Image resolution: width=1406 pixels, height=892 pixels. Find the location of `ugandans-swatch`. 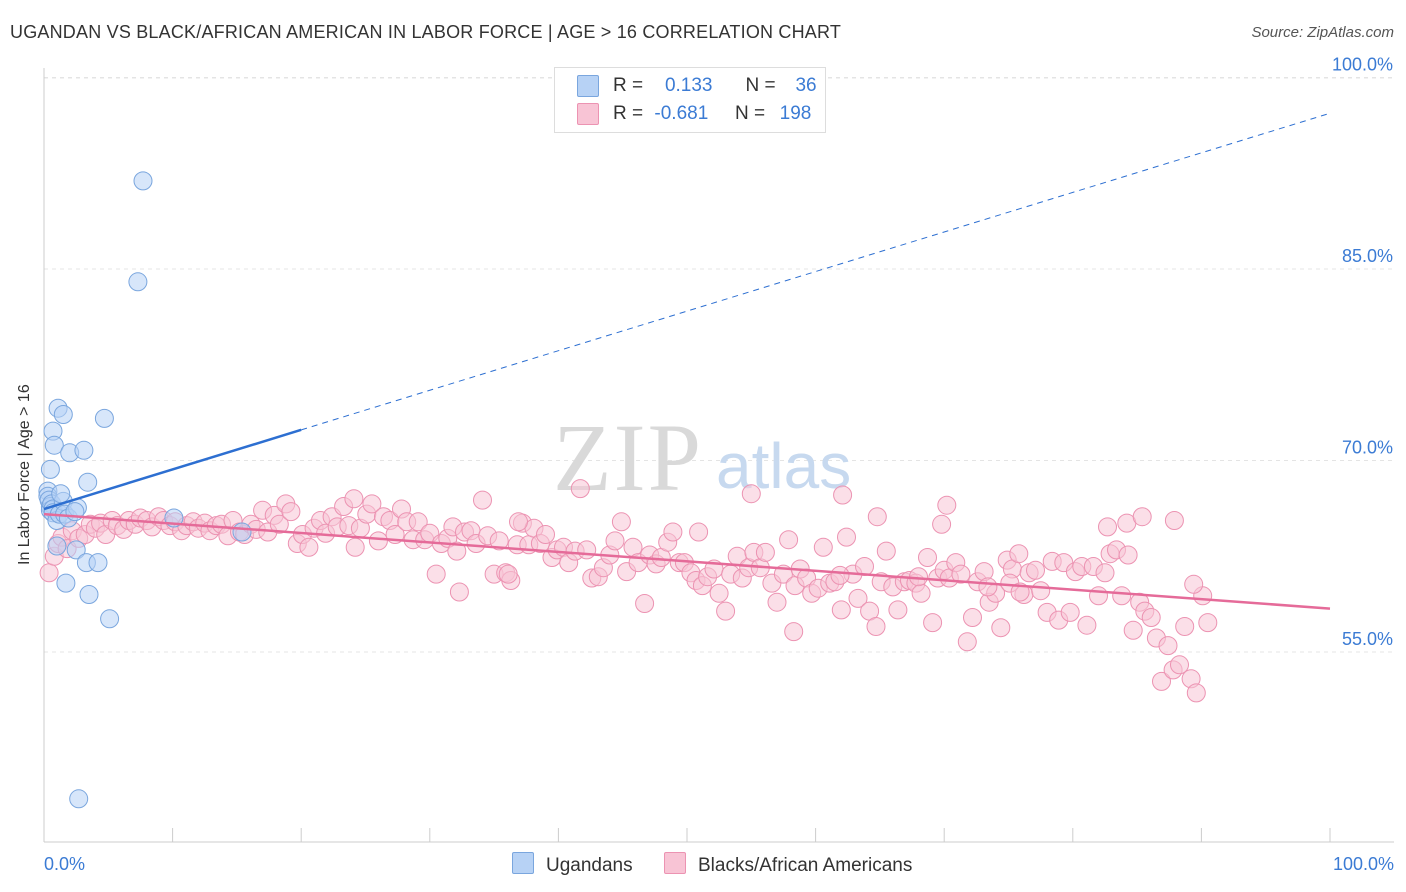

ugandans-swatch is located at coordinates (588, 85).